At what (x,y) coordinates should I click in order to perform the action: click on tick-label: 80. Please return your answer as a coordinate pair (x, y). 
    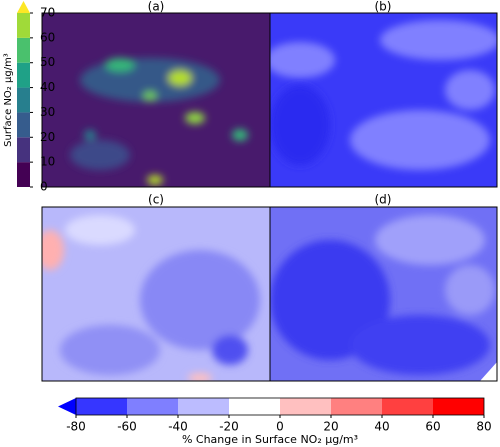
    Looking at the image, I should click on (483, 427).